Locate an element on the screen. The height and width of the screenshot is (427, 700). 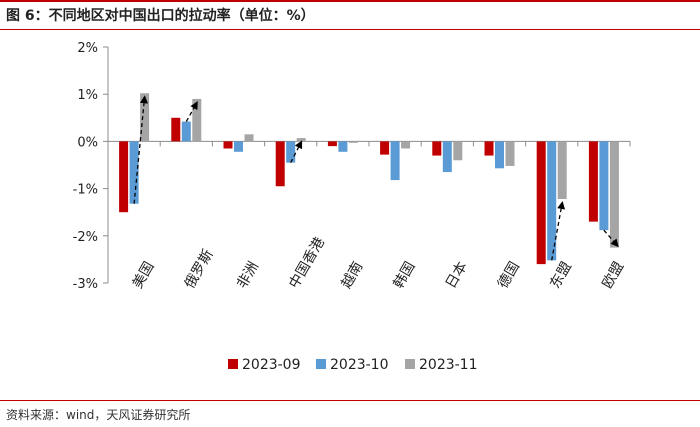
category-label: 中国香港 is located at coordinates (307, 263).